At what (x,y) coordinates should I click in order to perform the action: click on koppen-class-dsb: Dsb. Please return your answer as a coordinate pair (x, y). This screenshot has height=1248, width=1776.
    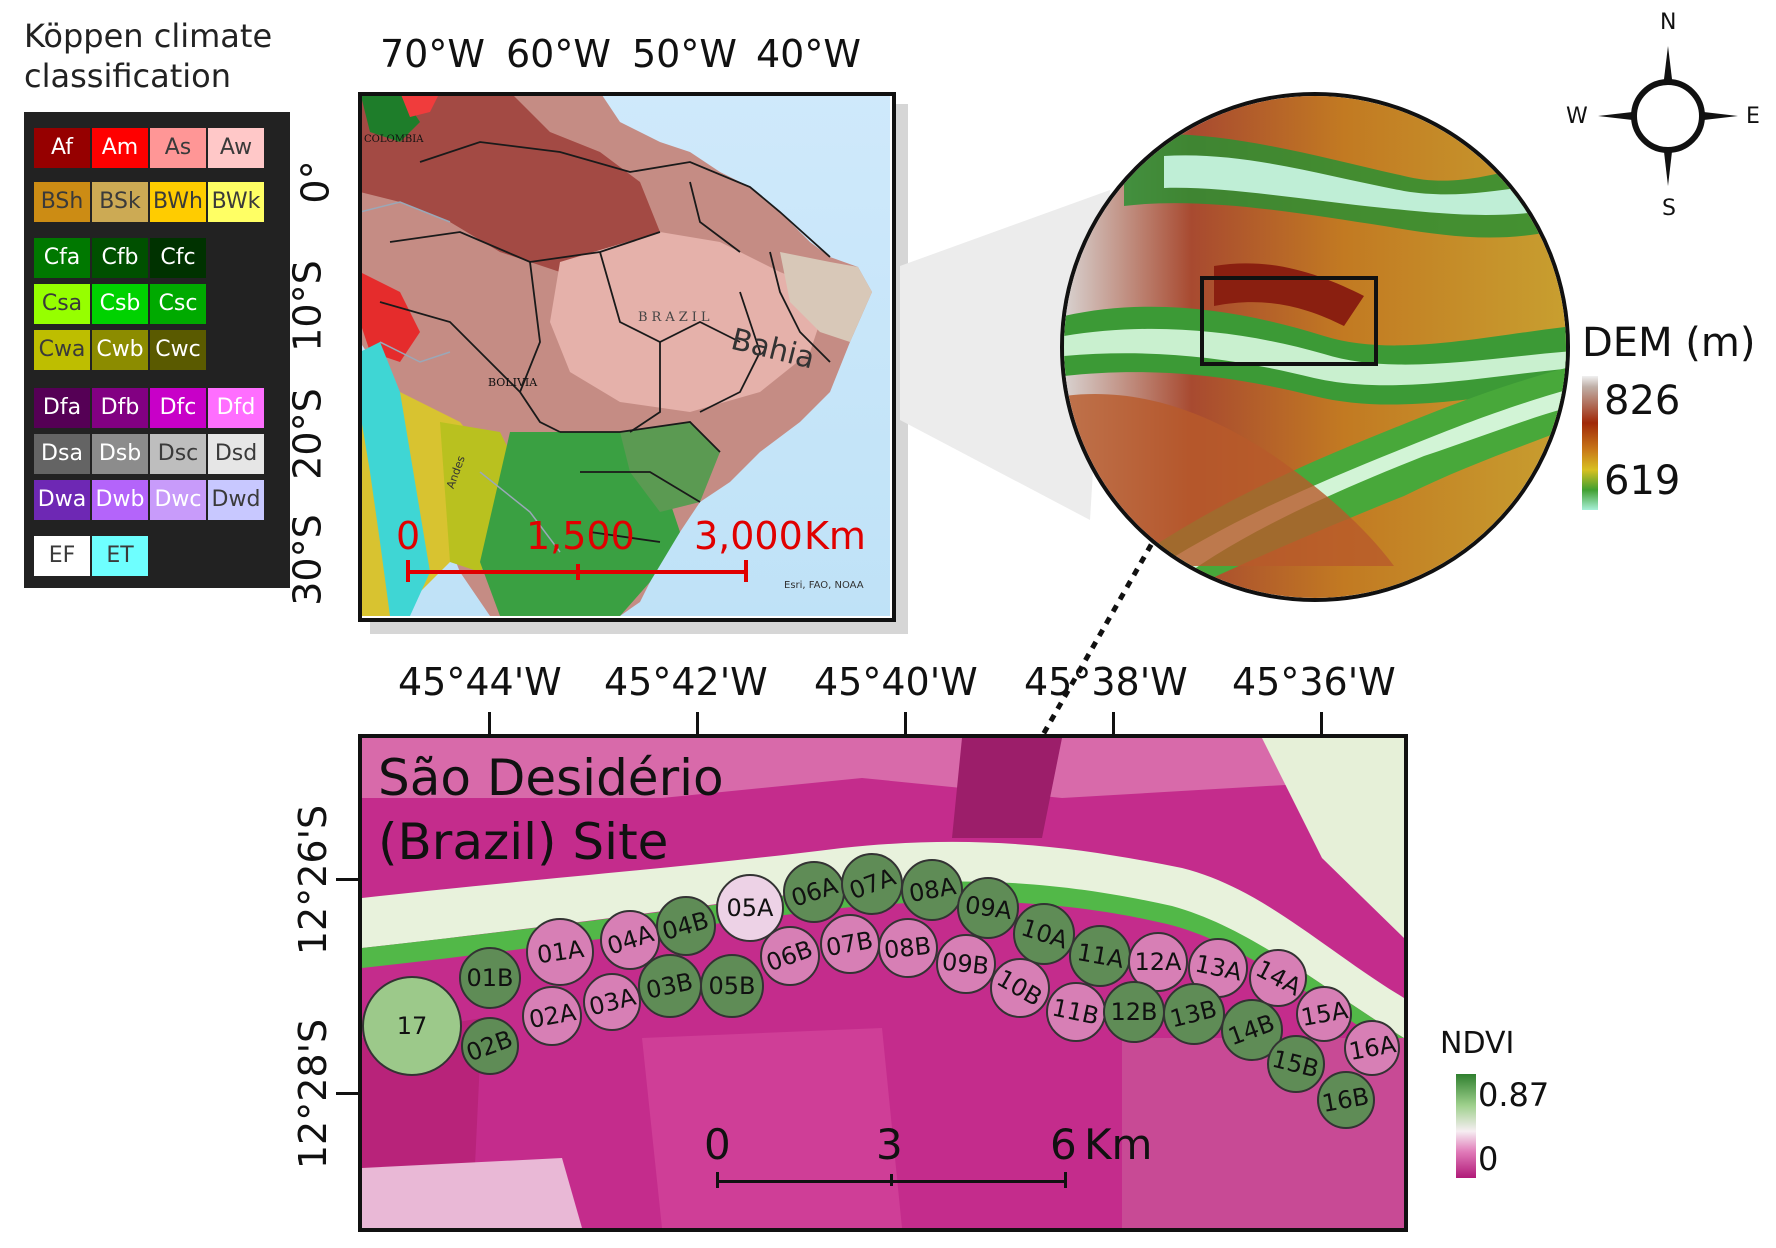
    Looking at the image, I should click on (120, 454).